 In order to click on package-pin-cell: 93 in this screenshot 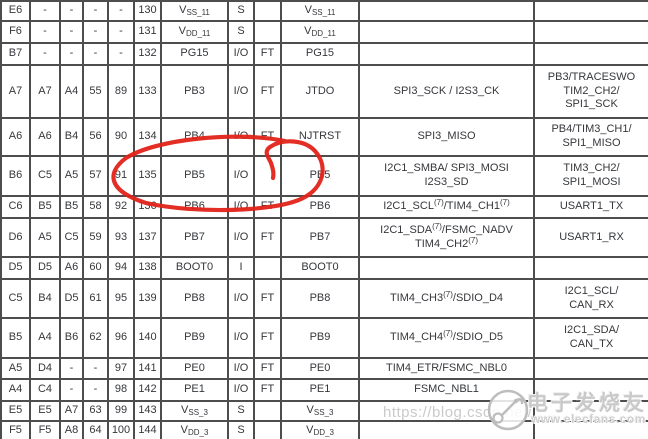, I will do `click(121, 237)`.